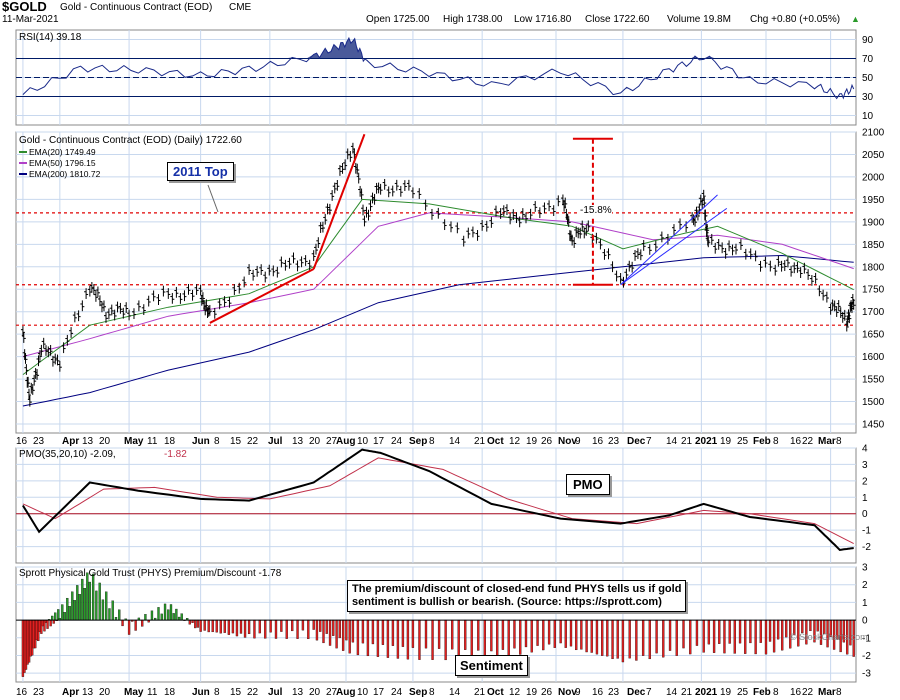  Describe the element at coordinates (532, 692) in the screenshot. I see `x-axis-label-bottom: 19` at that location.